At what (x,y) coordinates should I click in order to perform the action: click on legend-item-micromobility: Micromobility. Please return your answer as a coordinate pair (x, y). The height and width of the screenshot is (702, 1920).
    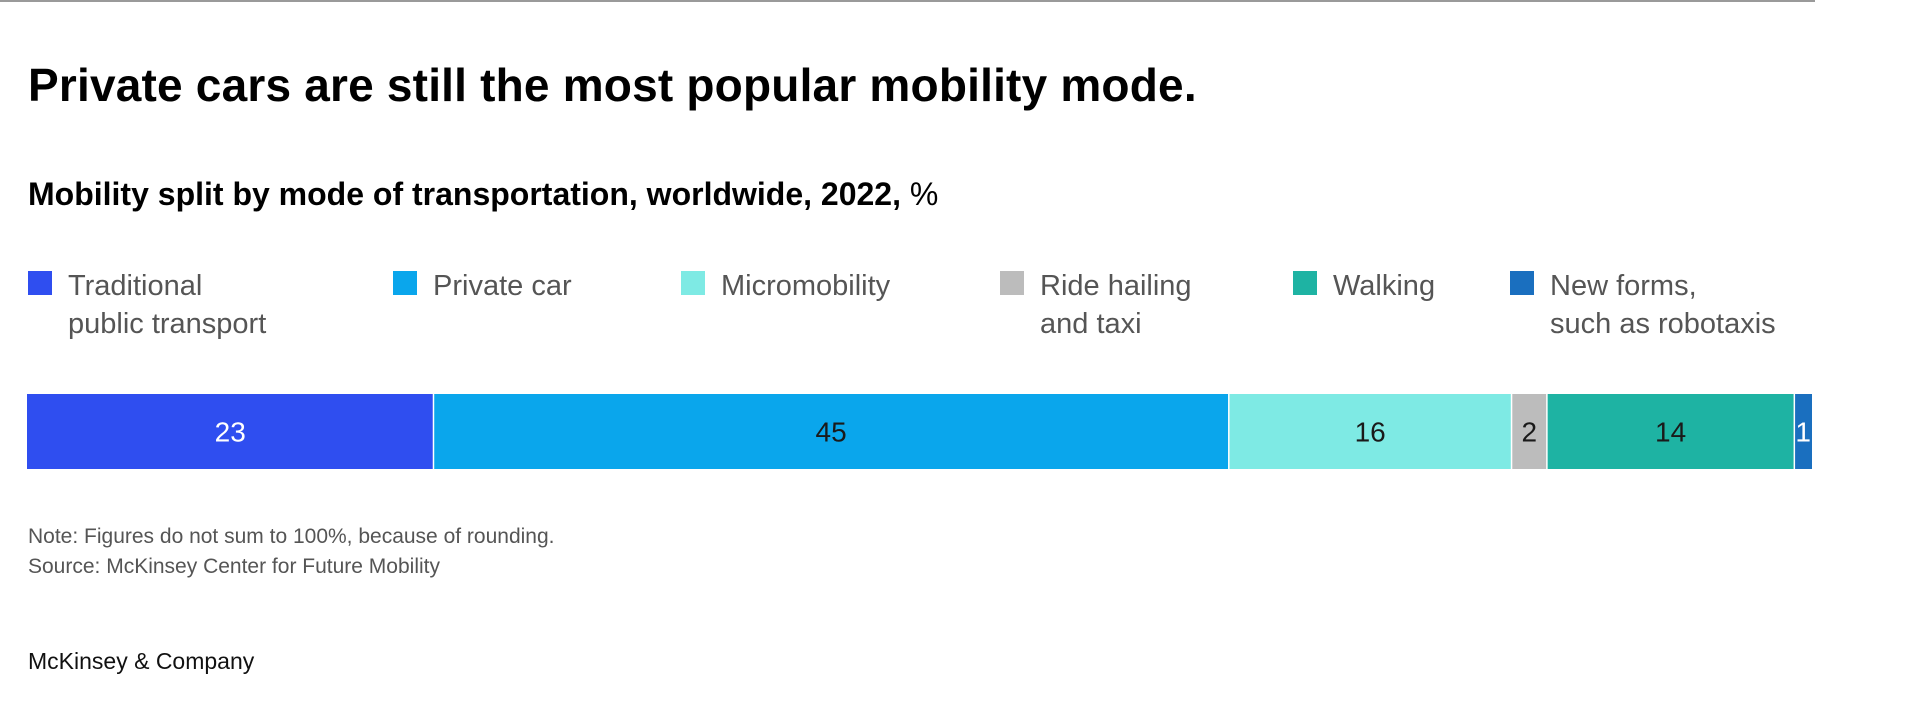
    Looking at the image, I should click on (785, 286).